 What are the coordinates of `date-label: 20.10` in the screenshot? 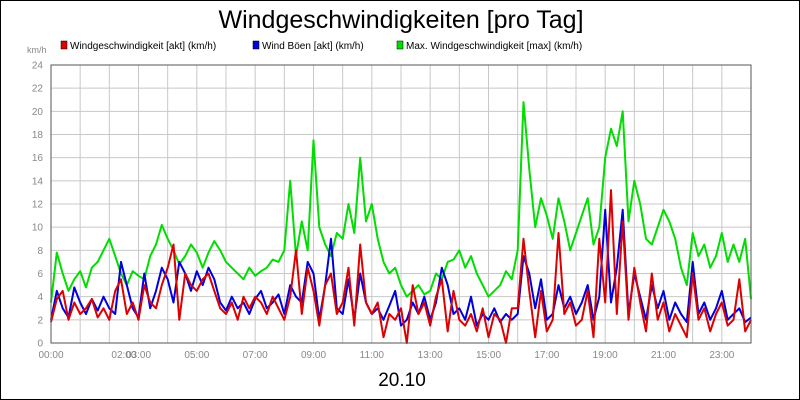 It's located at (402, 380).